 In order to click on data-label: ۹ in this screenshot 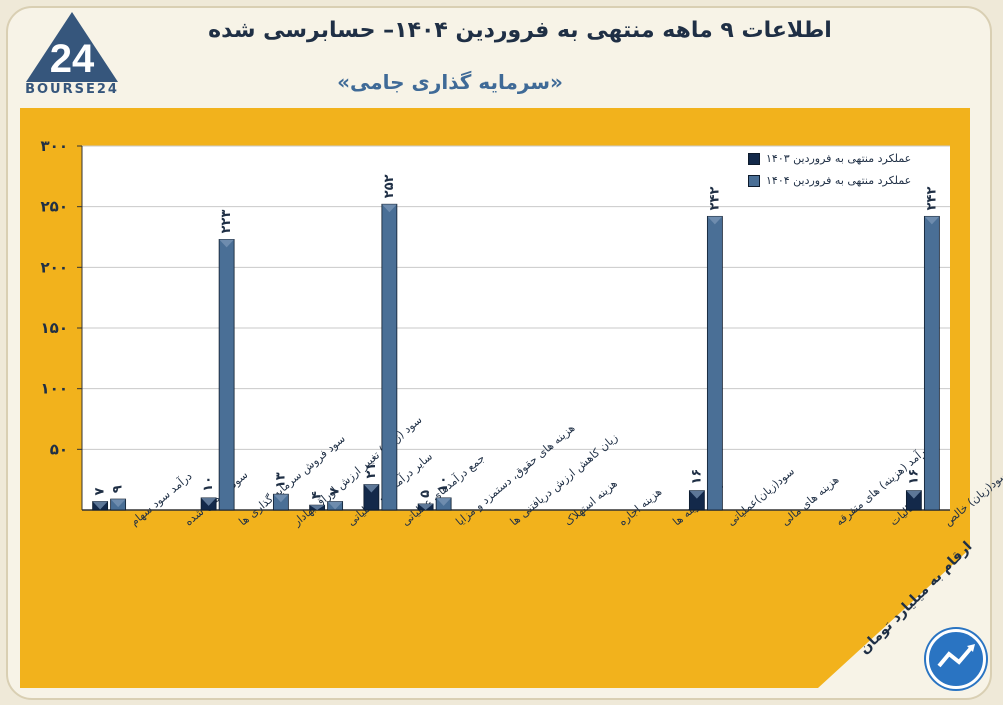, I will do `click(118, 489)`.